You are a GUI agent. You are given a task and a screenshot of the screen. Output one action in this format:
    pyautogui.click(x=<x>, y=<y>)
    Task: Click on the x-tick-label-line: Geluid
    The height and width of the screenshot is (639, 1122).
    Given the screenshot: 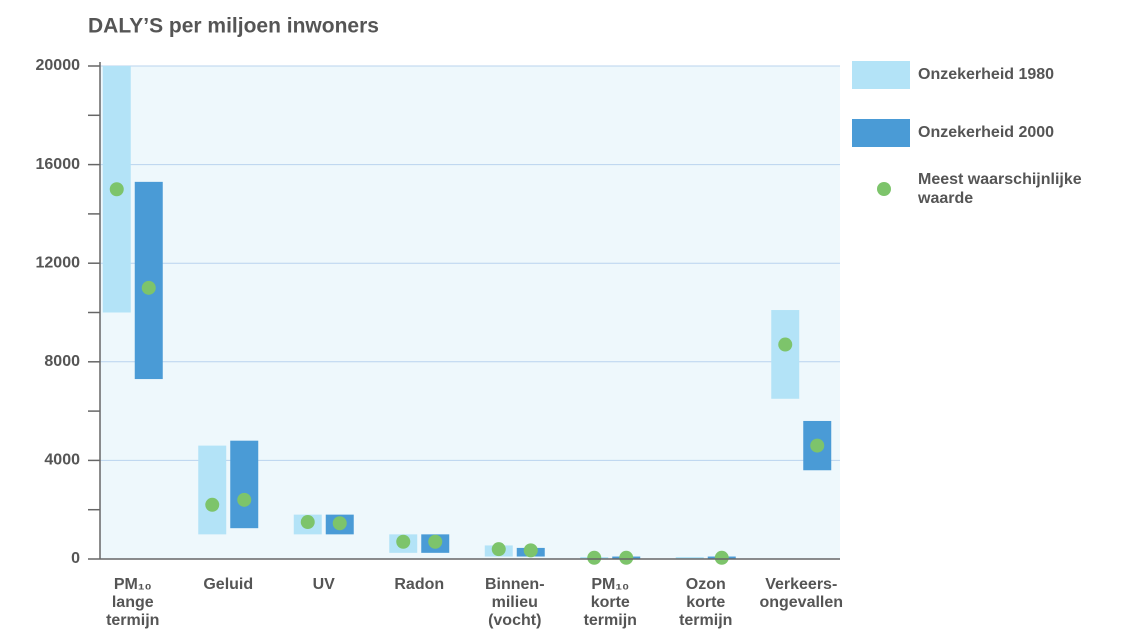 What is the action you would take?
    pyautogui.click(x=228, y=584)
    